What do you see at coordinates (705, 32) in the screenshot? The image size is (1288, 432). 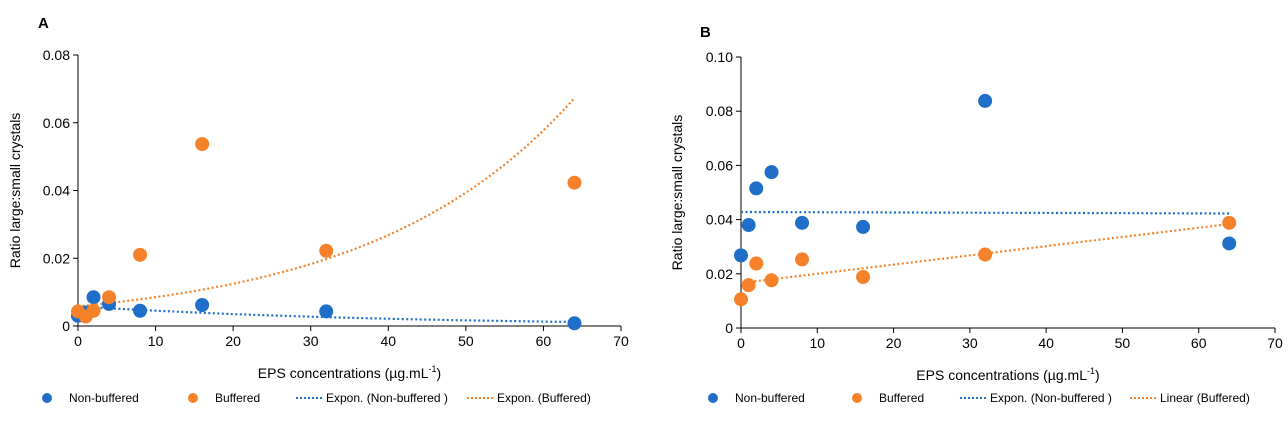 I see `panel-label: B` at bounding box center [705, 32].